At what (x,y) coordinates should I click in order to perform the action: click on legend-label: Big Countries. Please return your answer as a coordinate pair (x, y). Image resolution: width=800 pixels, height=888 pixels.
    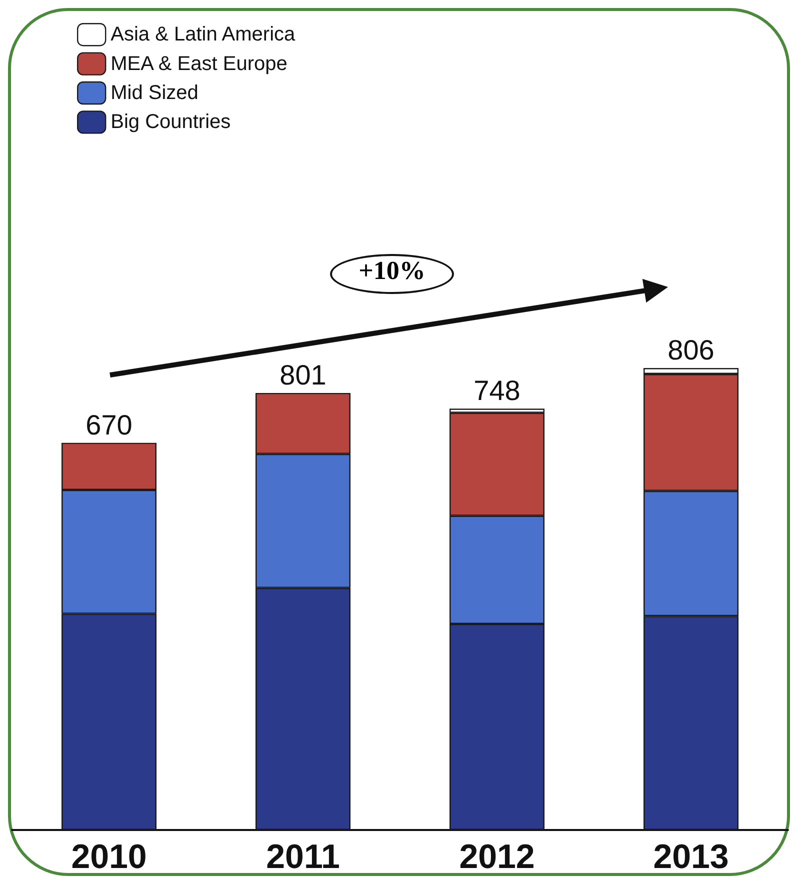
    Looking at the image, I should click on (170, 122).